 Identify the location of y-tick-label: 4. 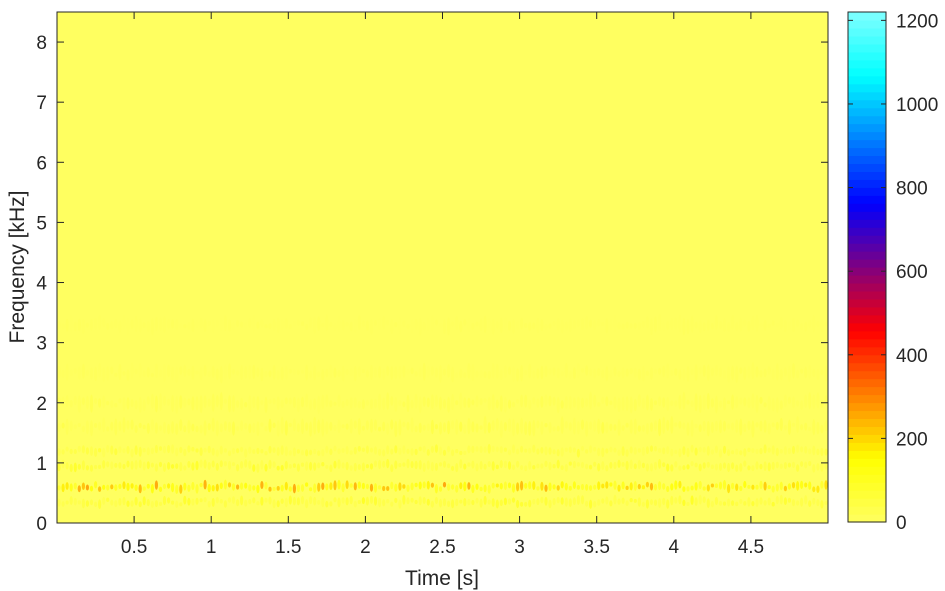
(41, 284).